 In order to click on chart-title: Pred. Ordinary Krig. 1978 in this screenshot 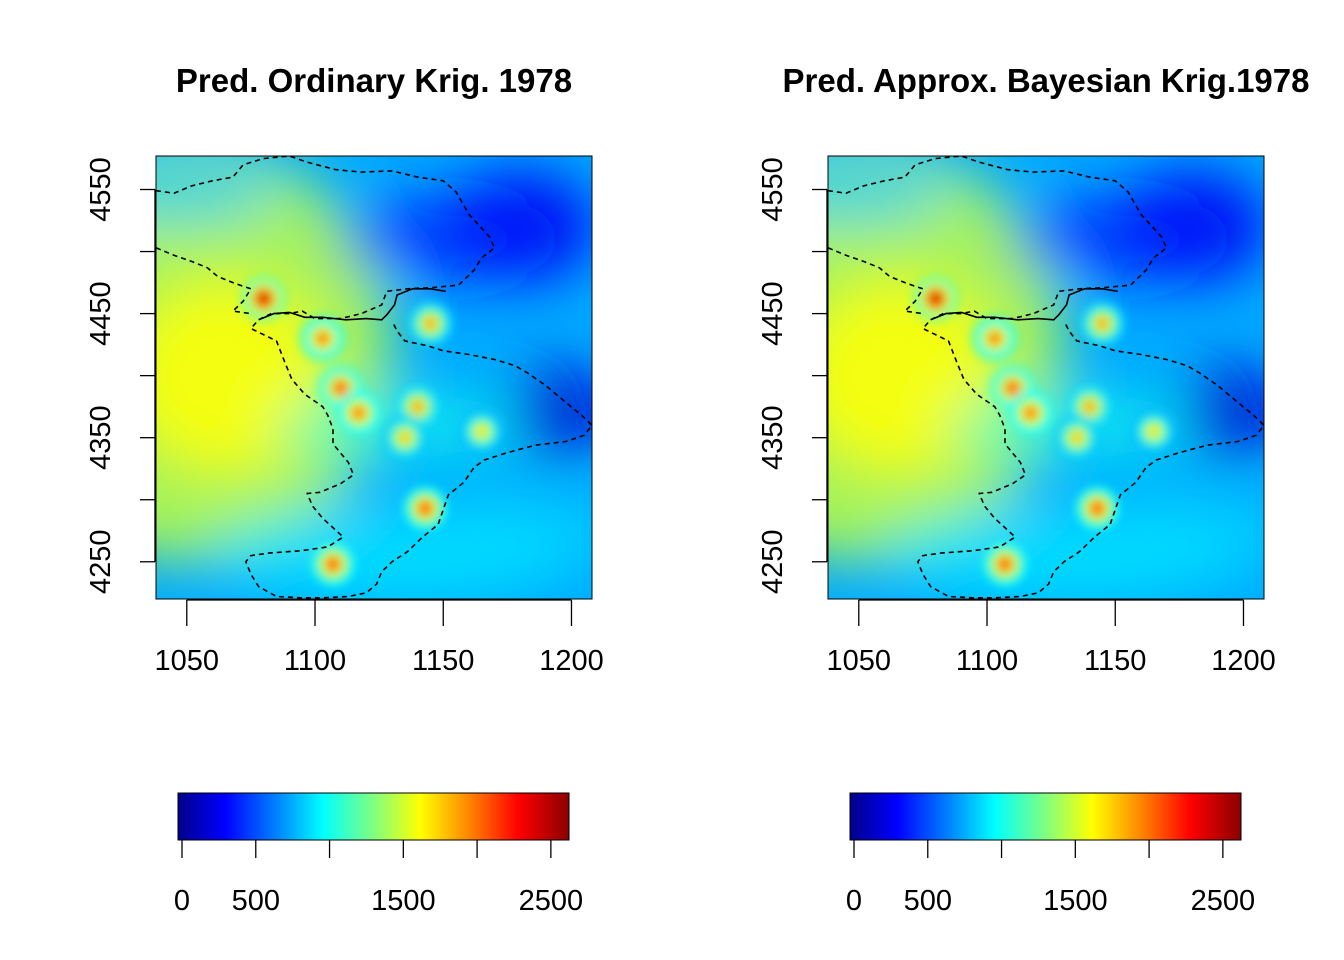, I will do `click(374, 80)`.